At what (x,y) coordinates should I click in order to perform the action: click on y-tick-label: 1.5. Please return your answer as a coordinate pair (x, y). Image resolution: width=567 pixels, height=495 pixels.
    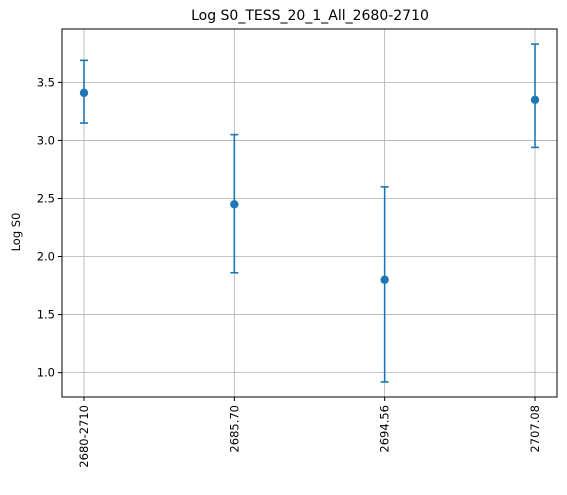
    Looking at the image, I should click on (46, 315).